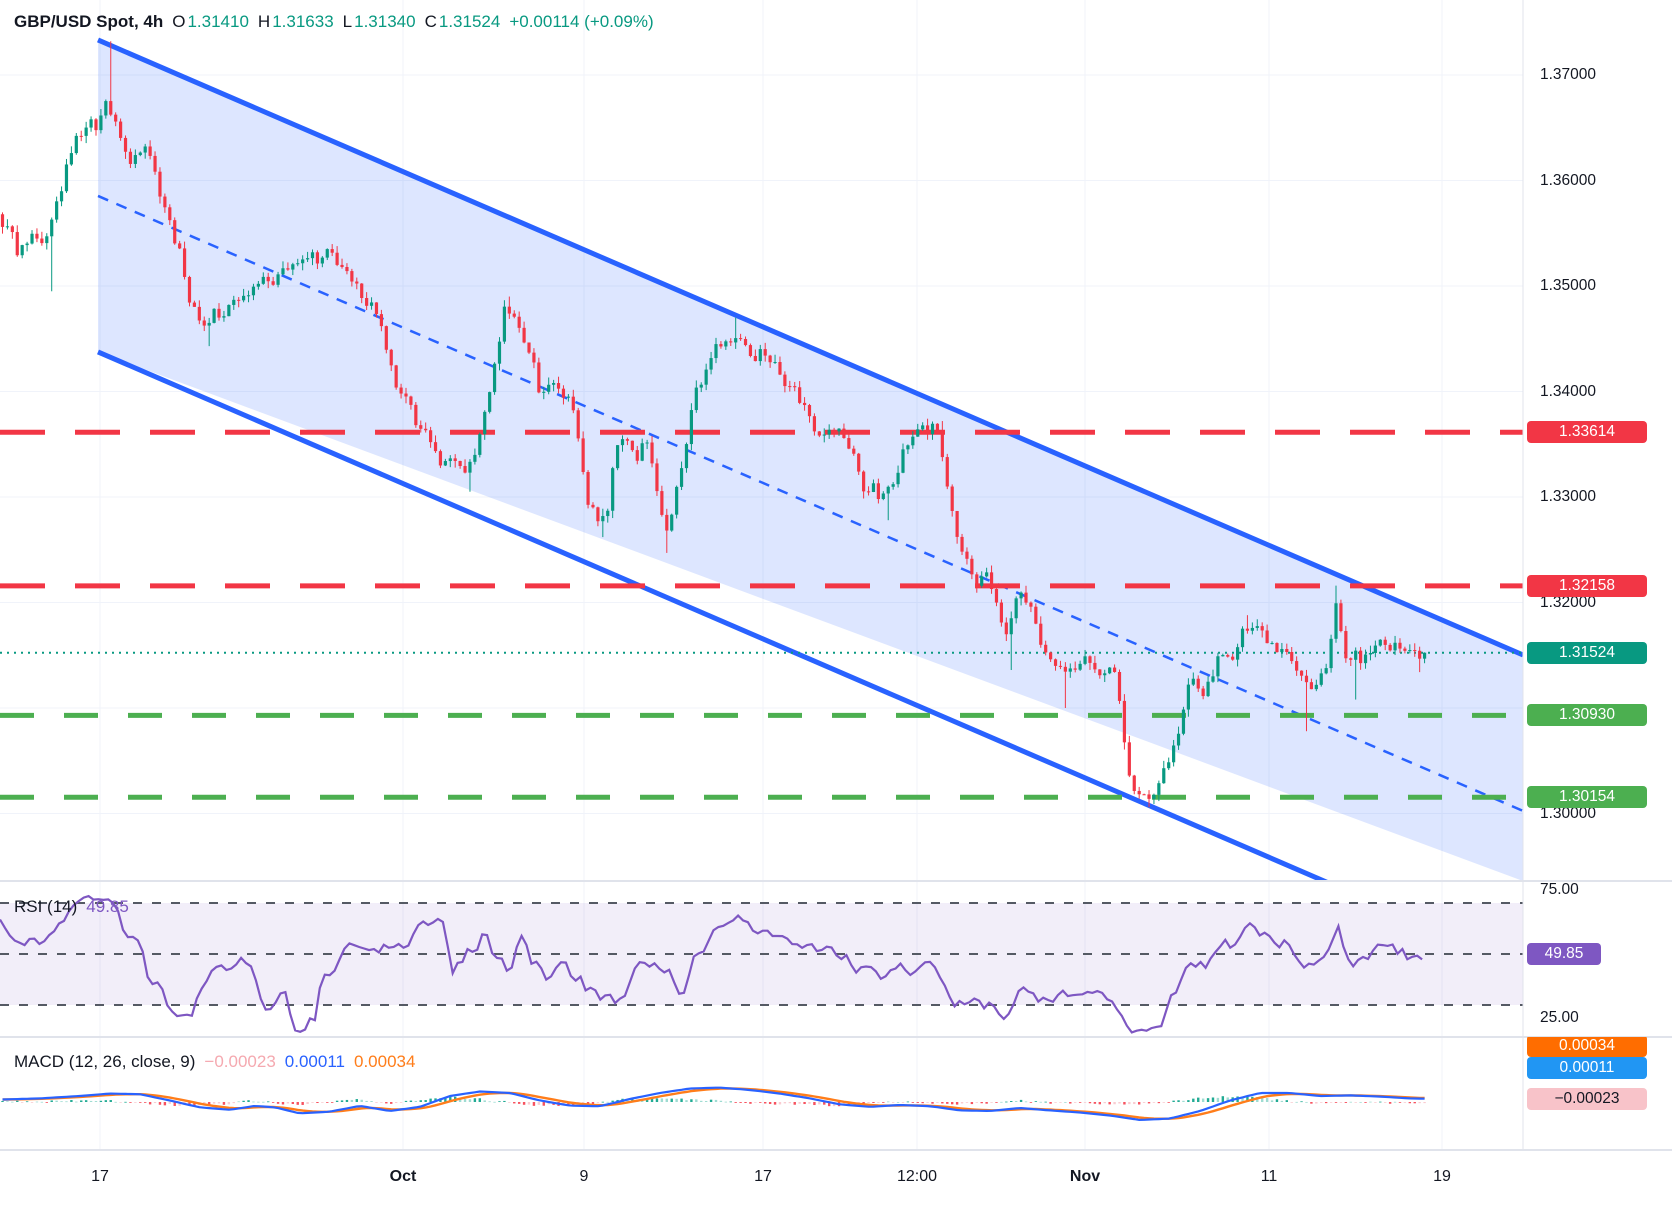 This screenshot has width=1672, height=1206. I want to click on macd-line, so click(713, 1104).